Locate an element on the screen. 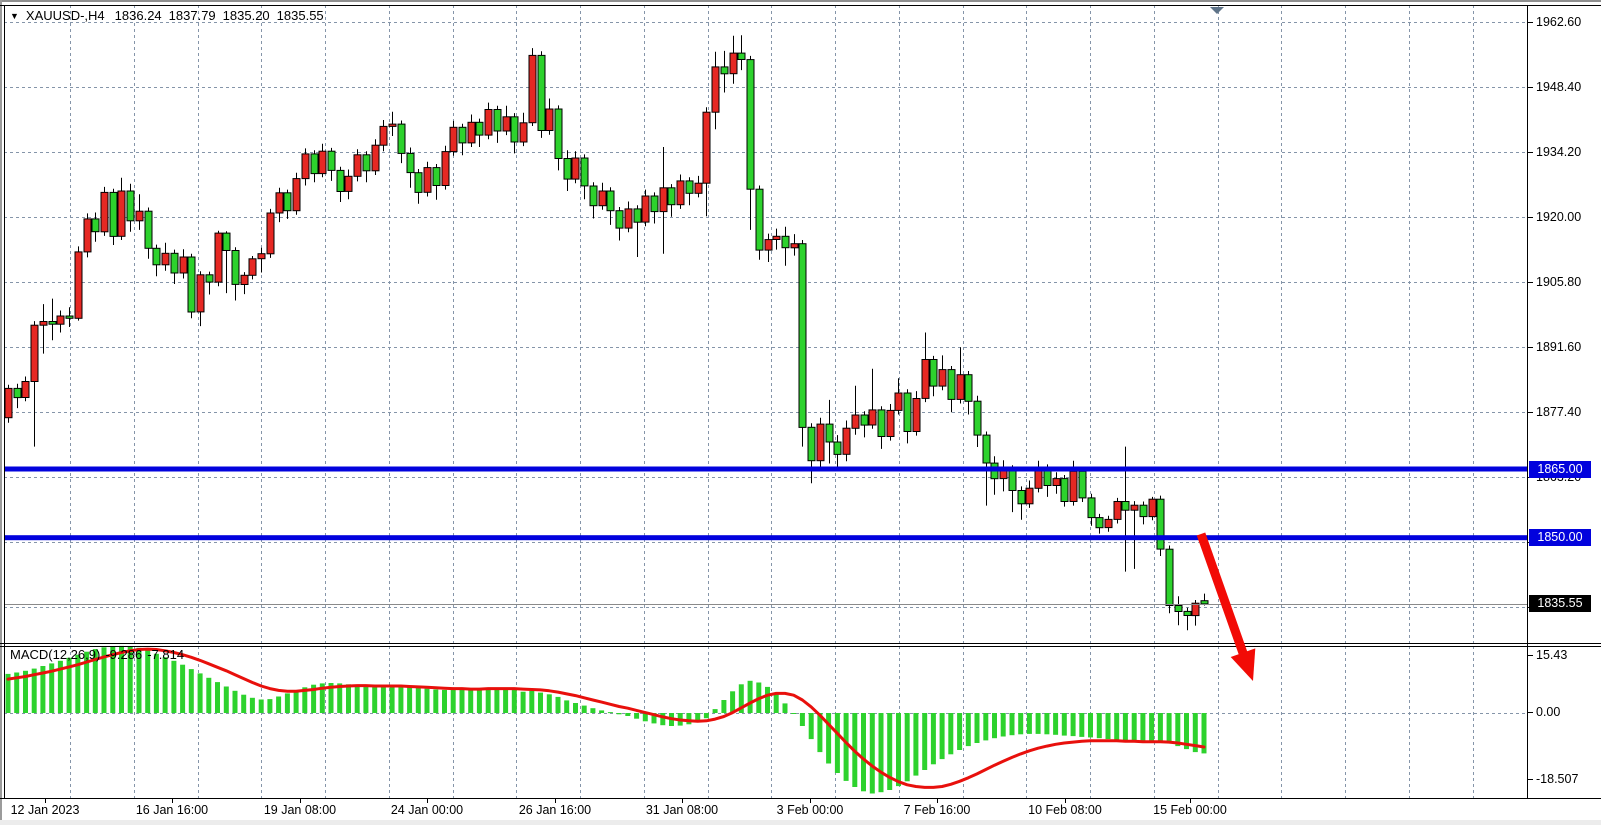 The height and width of the screenshot is (825, 1601). price-scale-label: 1877.40 is located at coordinates (1559, 412).